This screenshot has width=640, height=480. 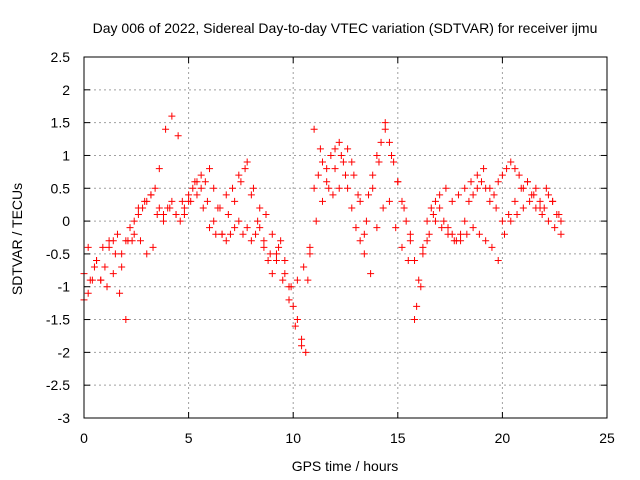 What do you see at coordinates (61, 57) in the screenshot?
I see `y-tick-label: 2.5` at bounding box center [61, 57].